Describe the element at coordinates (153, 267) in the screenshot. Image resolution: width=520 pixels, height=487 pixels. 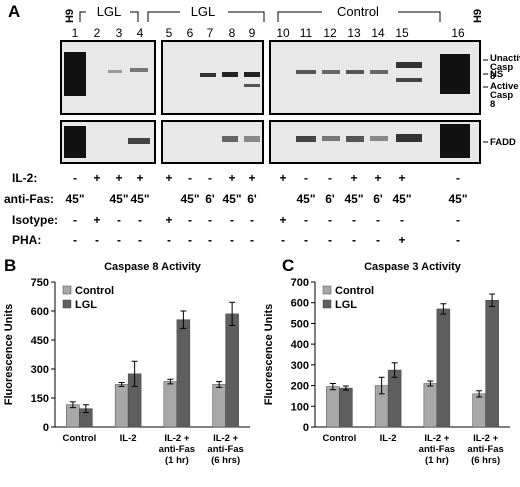
I see `caspase8-chart-title: Caspase 8 Activity` at that location.